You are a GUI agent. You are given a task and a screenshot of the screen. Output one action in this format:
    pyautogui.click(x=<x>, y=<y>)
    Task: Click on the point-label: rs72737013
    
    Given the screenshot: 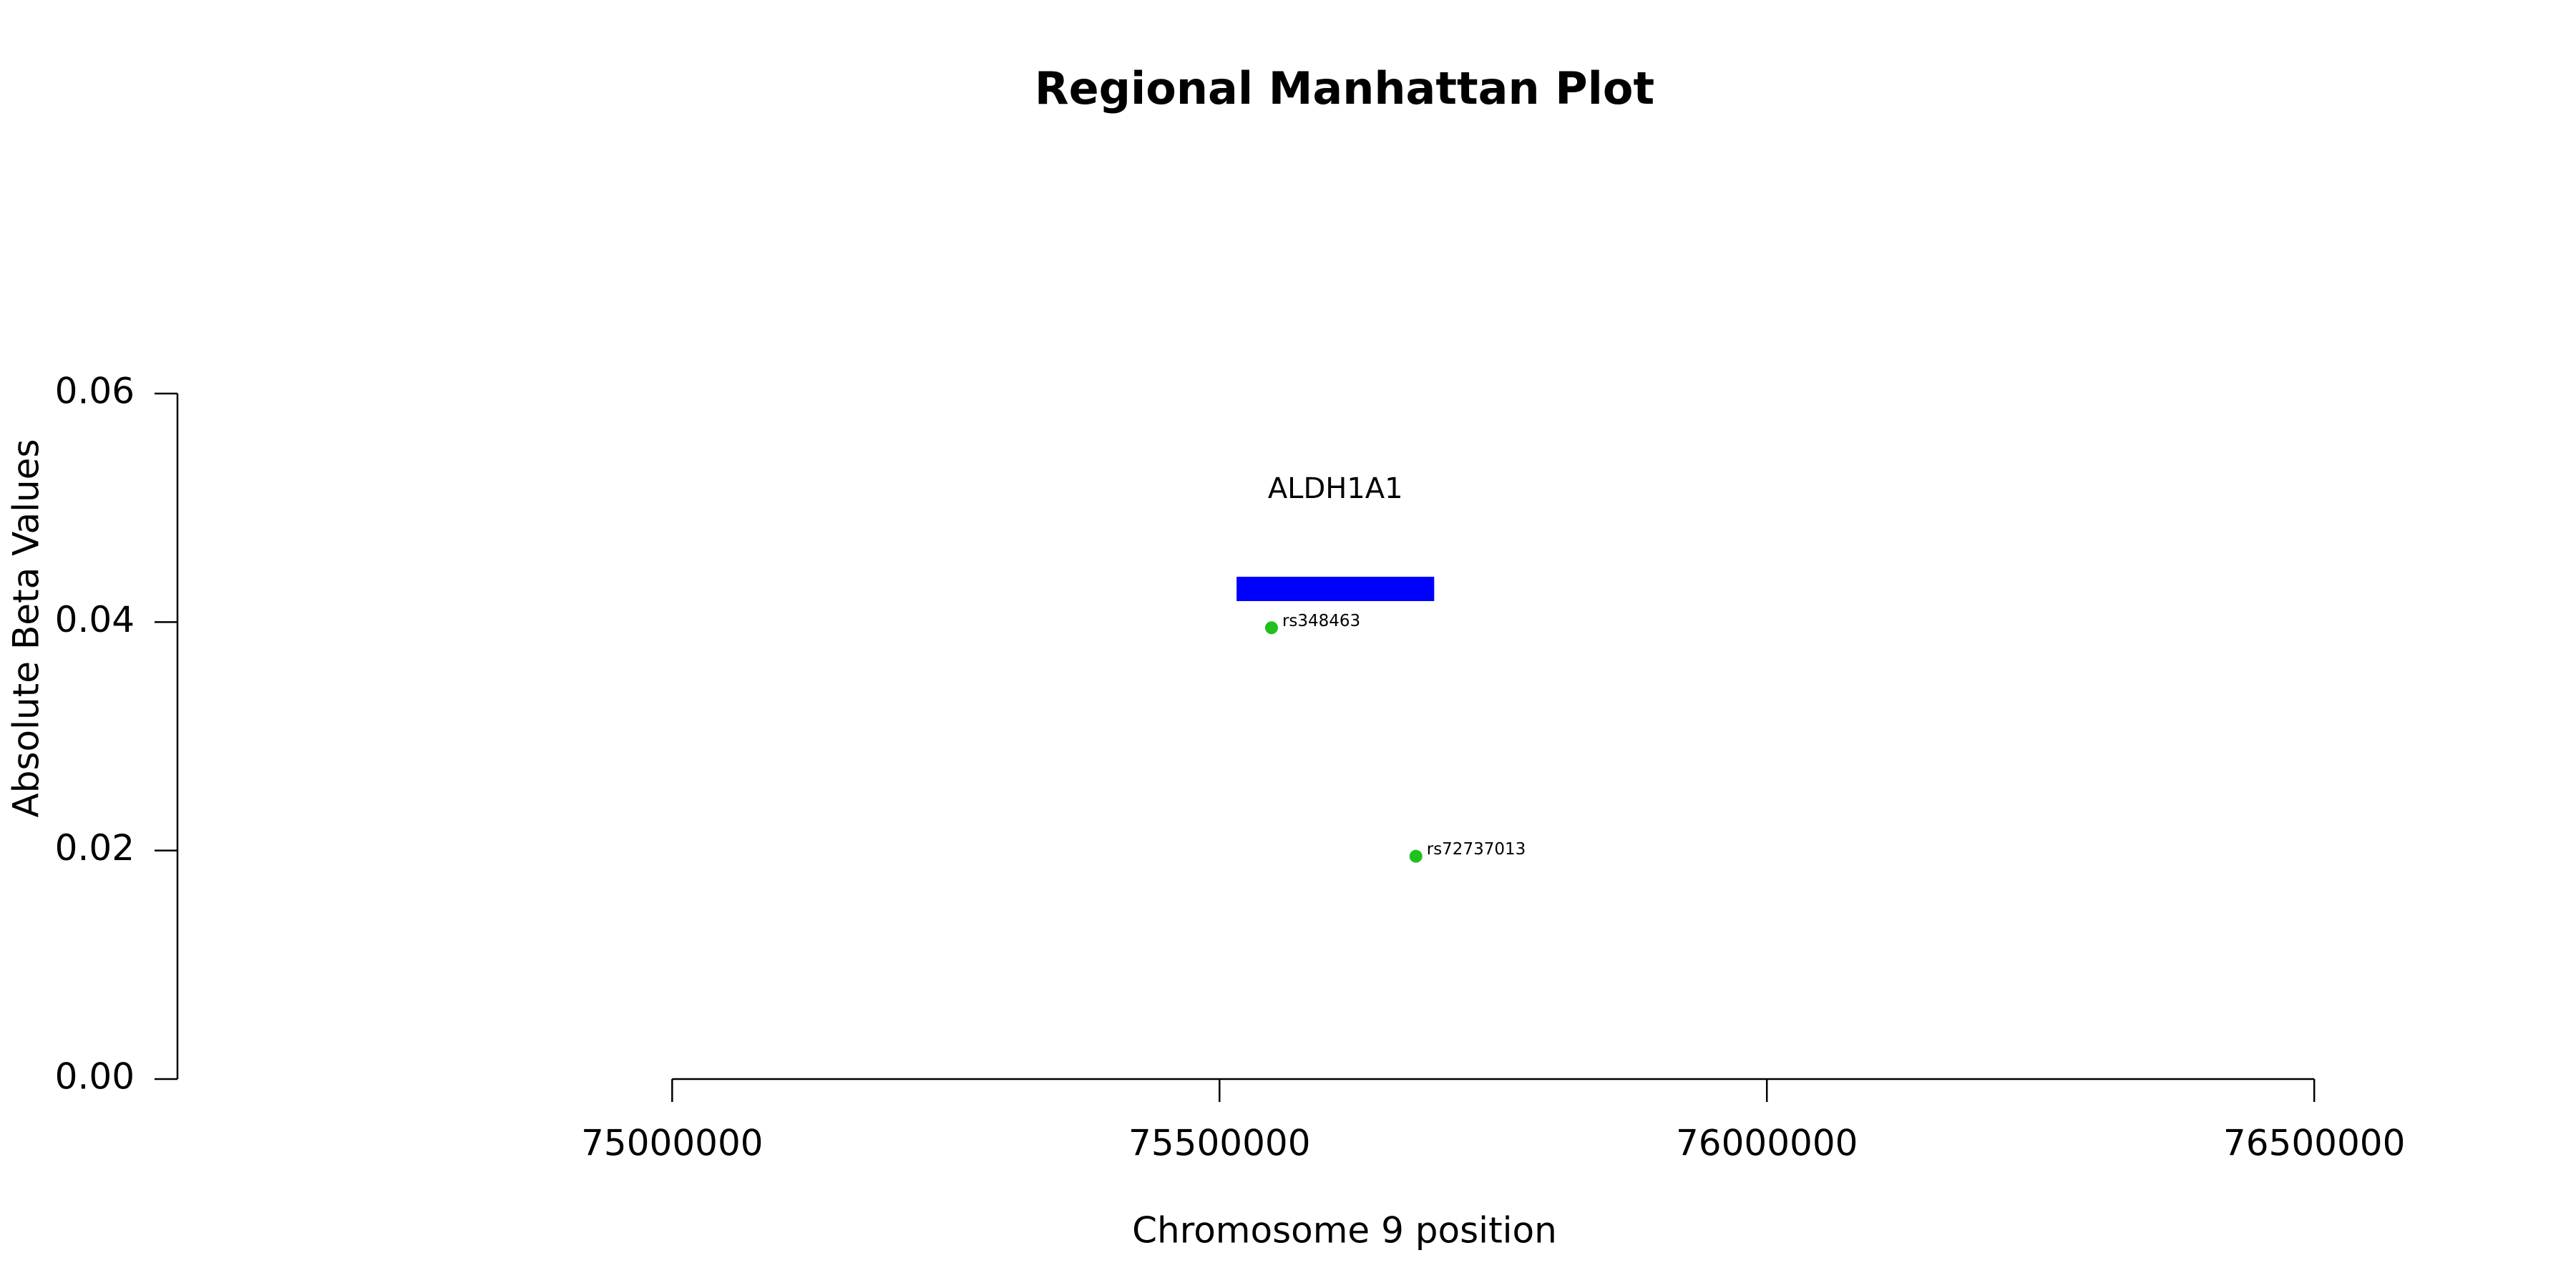 What is the action you would take?
    pyautogui.click(x=1476, y=849)
    